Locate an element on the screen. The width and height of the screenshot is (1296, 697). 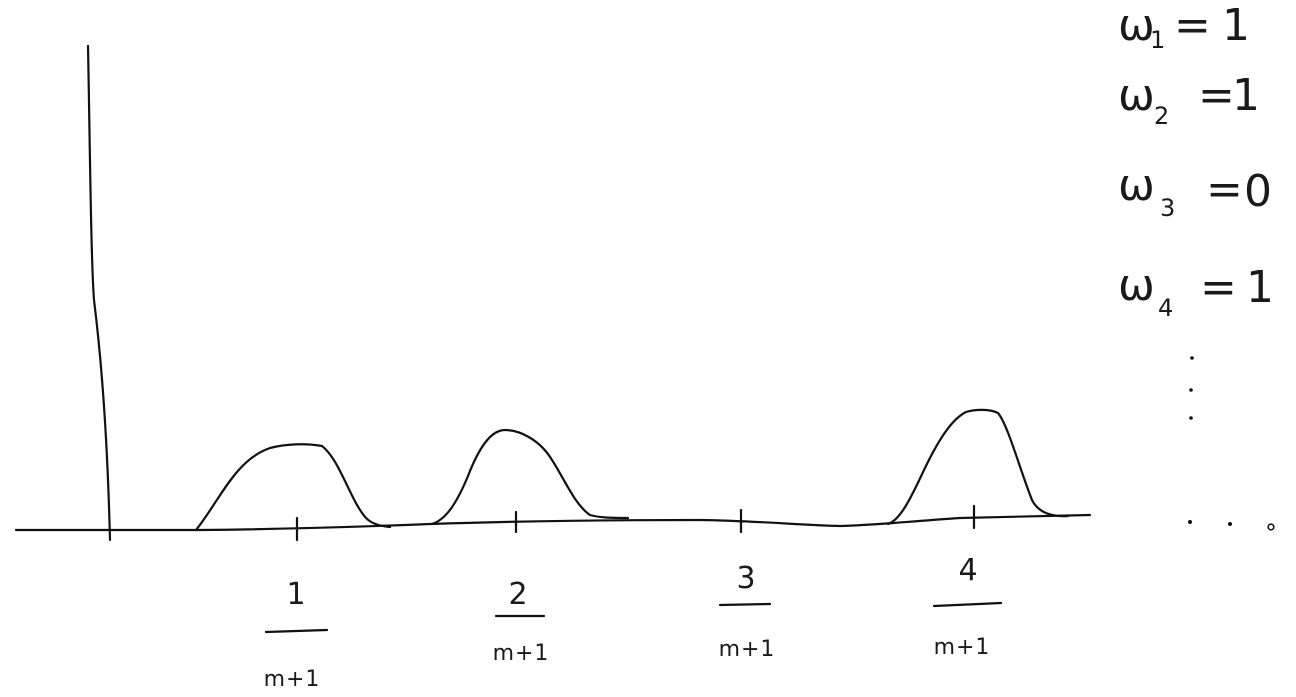
tick-label-2: 2 m+1 is located at coordinates (521, 621).